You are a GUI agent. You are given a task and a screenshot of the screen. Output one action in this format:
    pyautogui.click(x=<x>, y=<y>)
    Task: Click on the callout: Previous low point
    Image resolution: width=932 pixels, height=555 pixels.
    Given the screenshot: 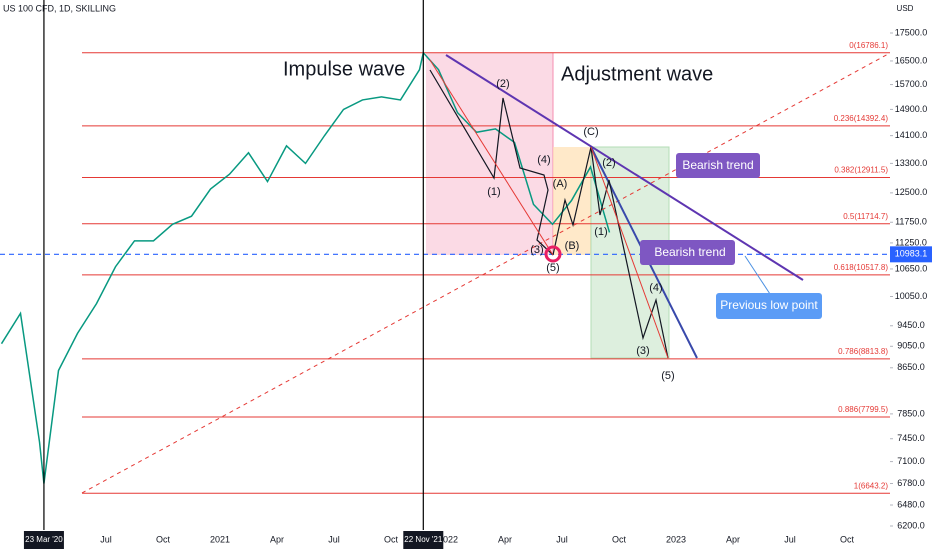 What is the action you would take?
    pyautogui.click(x=769, y=305)
    